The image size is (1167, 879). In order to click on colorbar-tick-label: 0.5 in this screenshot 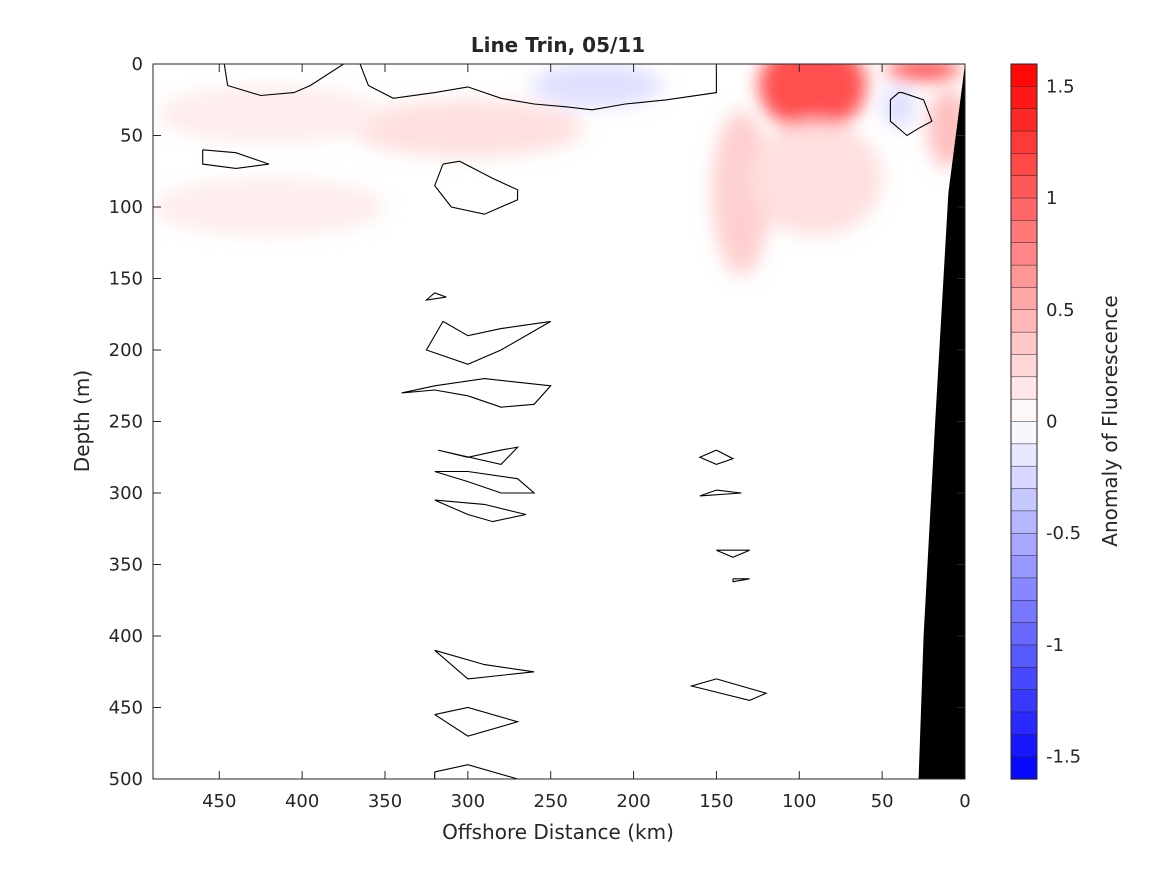, I will do `click(1060, 310)`.